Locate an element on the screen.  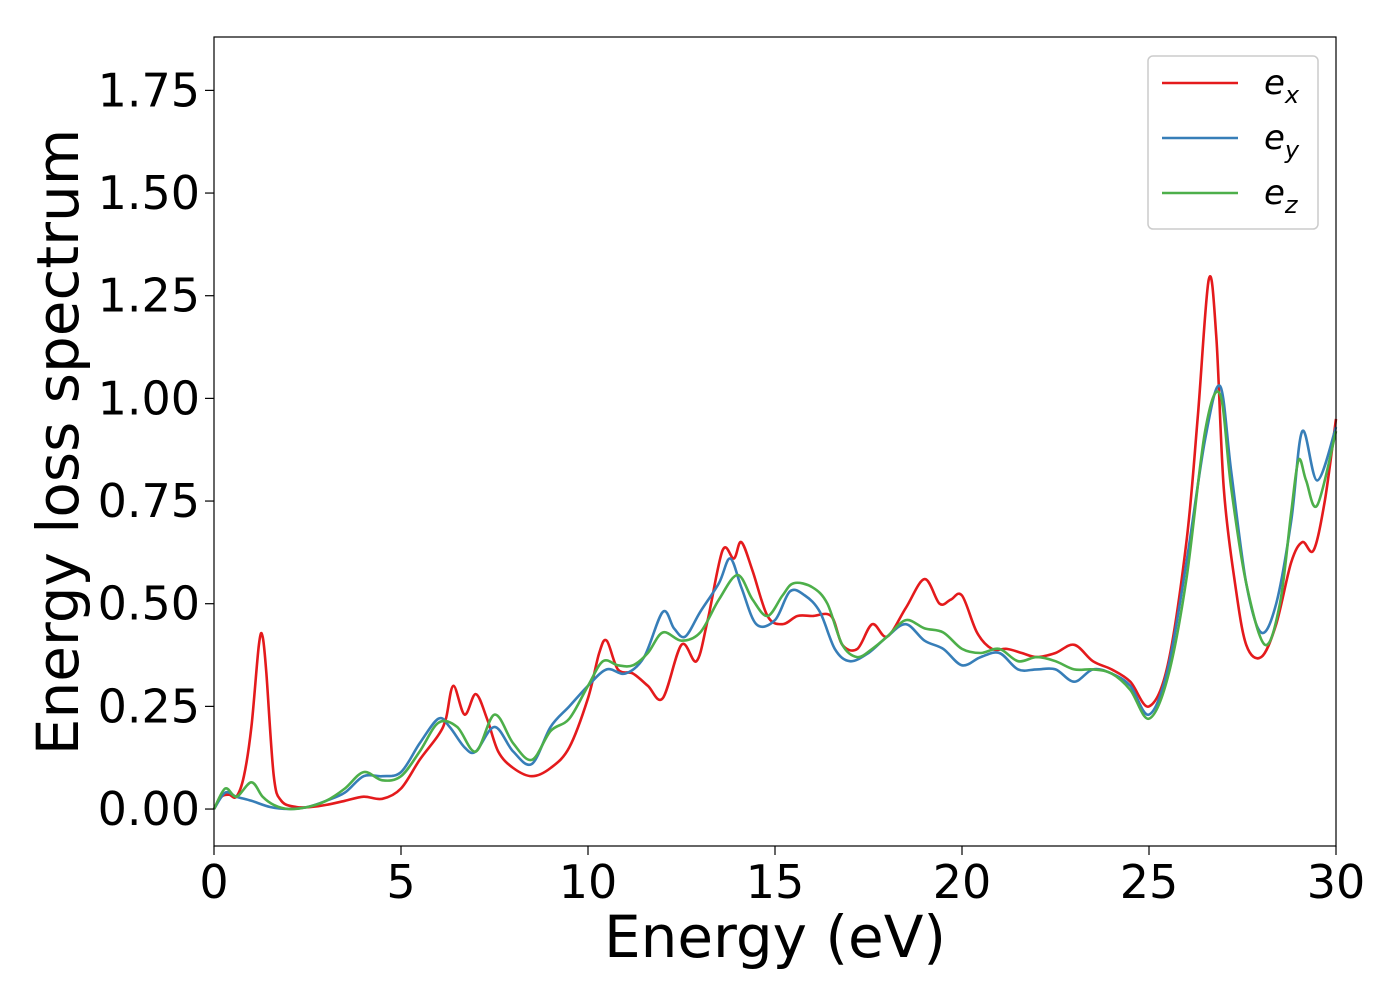
legend-label-ex: ex is located at coordinates (1282, 86).